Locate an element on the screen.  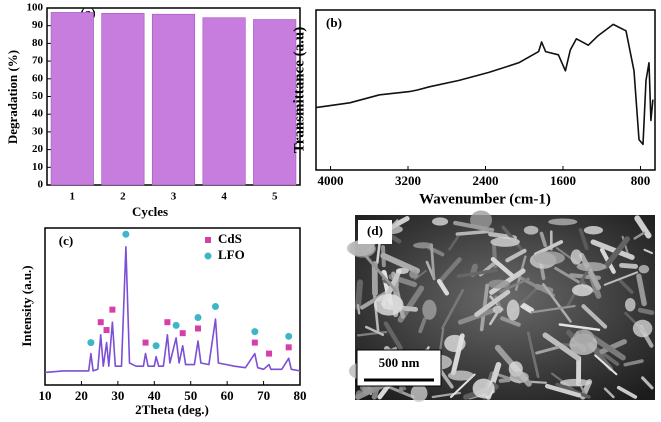
x-tick-label: 60 is located at coordinates (227, 395).